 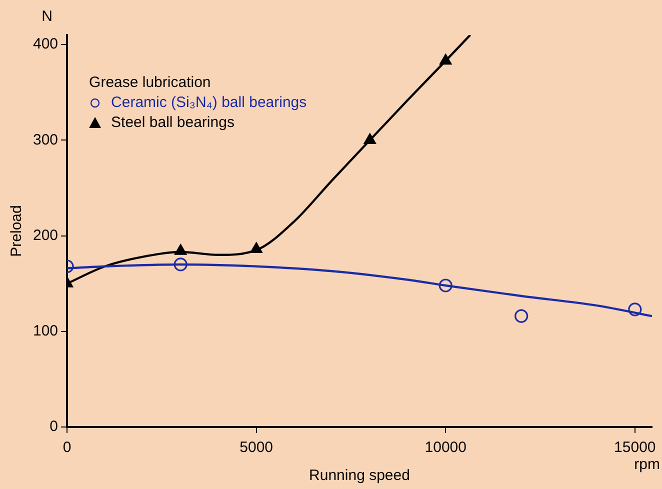 What do you see at coordinates (67, 447) in the screenshot?
I see `x-tick-label: 0` at bounding box center [67, 447].